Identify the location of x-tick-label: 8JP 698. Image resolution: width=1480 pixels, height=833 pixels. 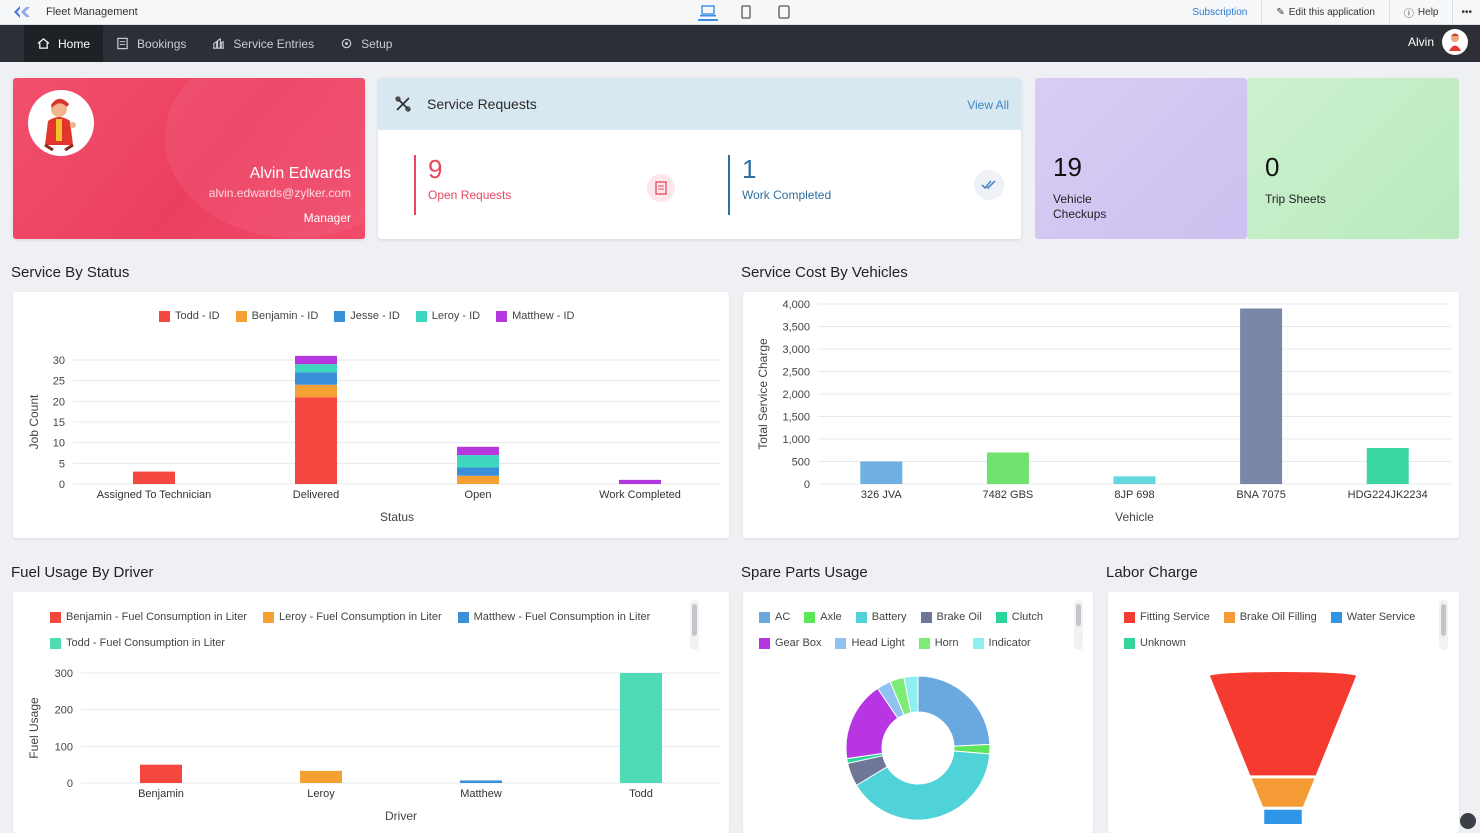
(1134, 495).